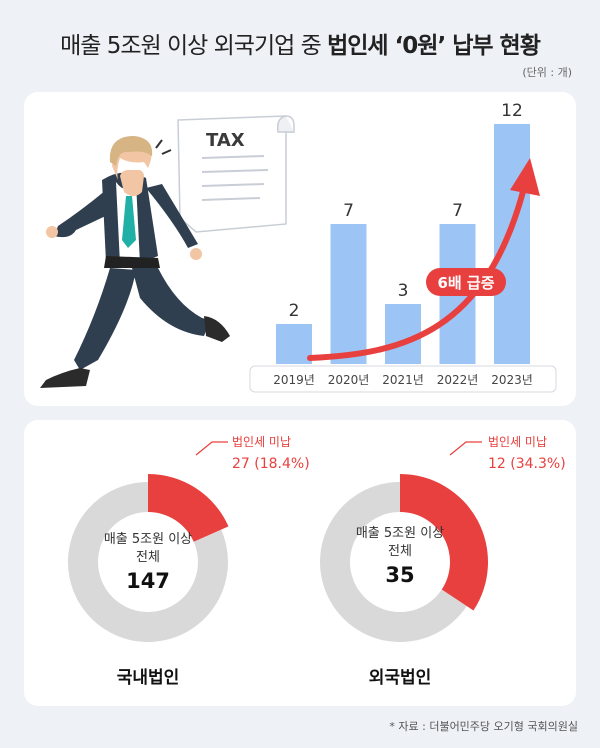 The height and width of the screenshot is (748, 600). I want to click on donut-foreign-total: 35, so click(399, 575).